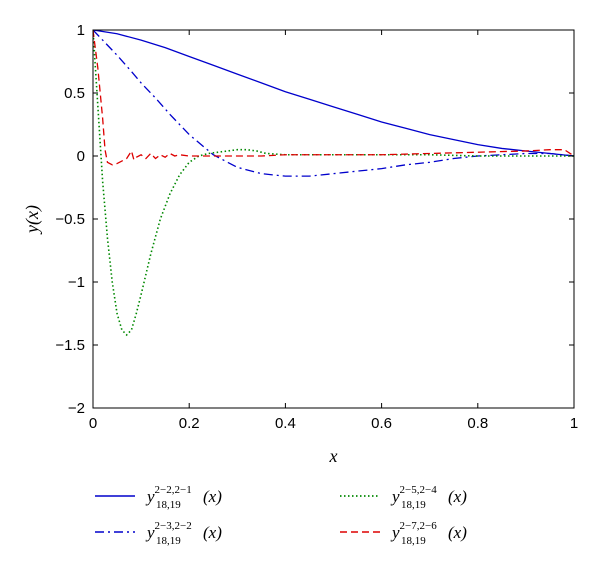 This screenshot has width=600, height=568. I want to click on legend-label: y2−2,2−1 18,19 (x), so click(183, 497).